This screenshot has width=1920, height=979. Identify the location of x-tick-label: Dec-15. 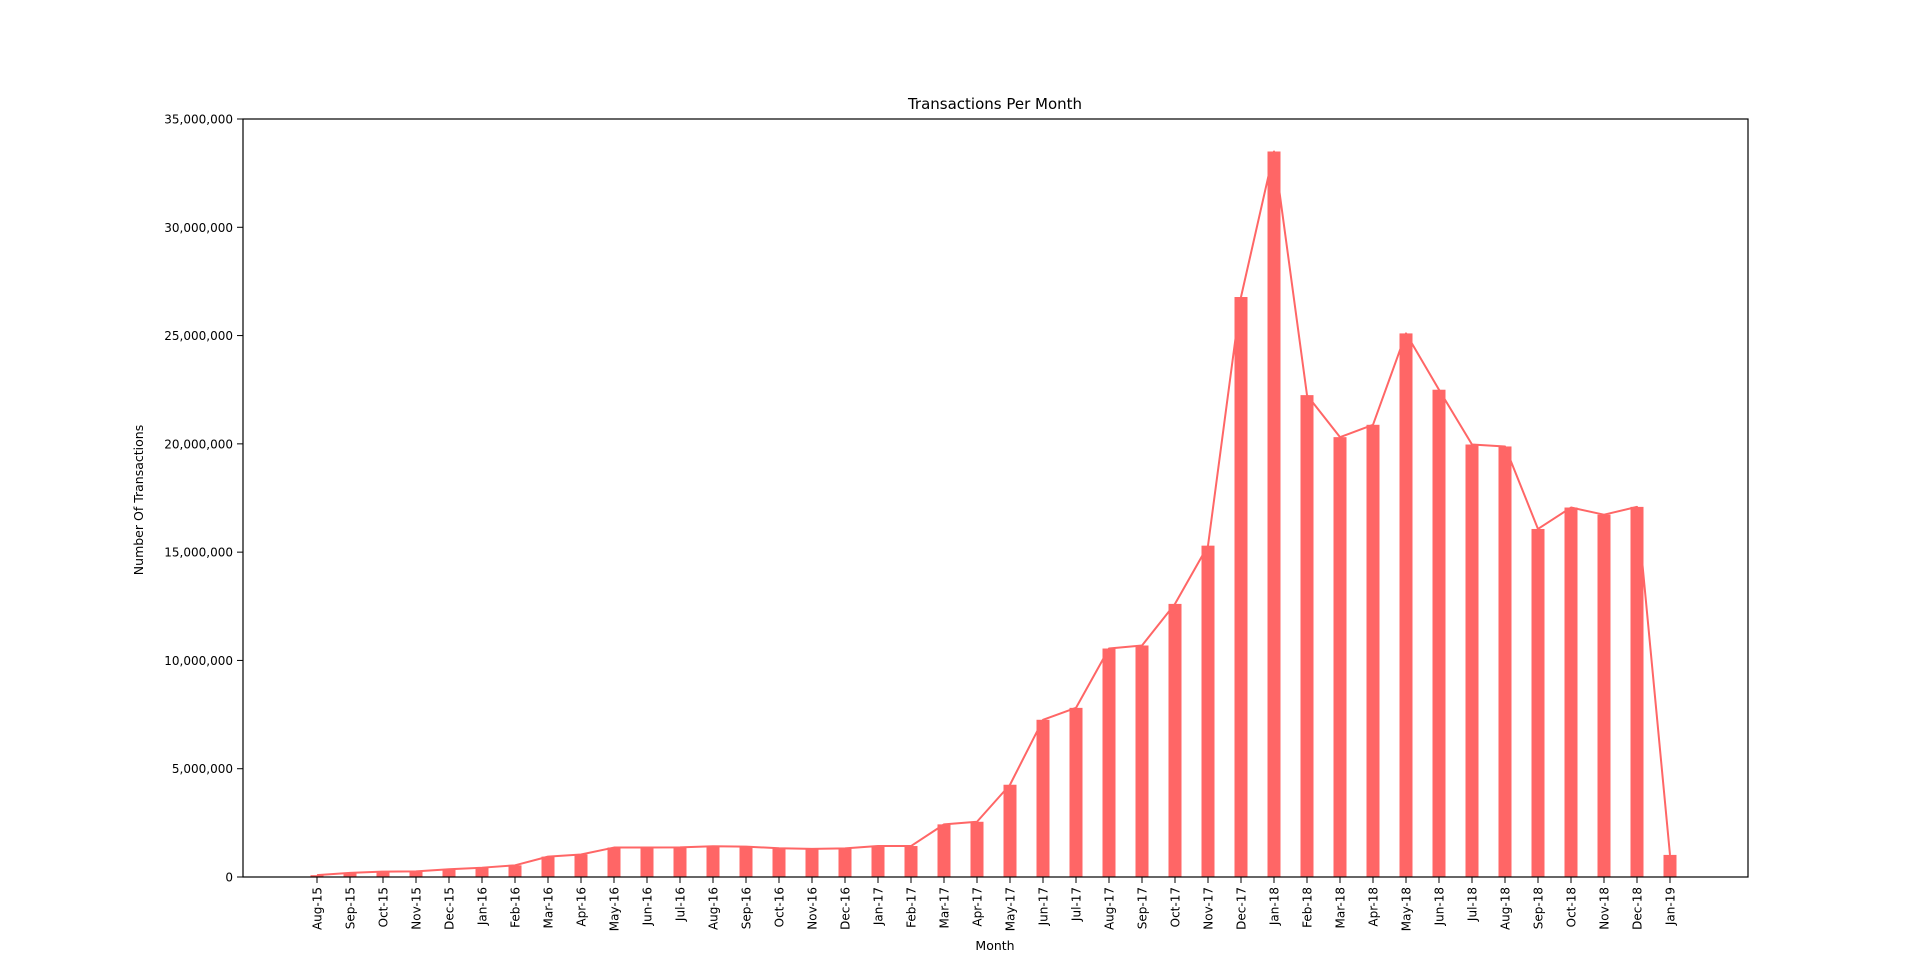
(450, 908).